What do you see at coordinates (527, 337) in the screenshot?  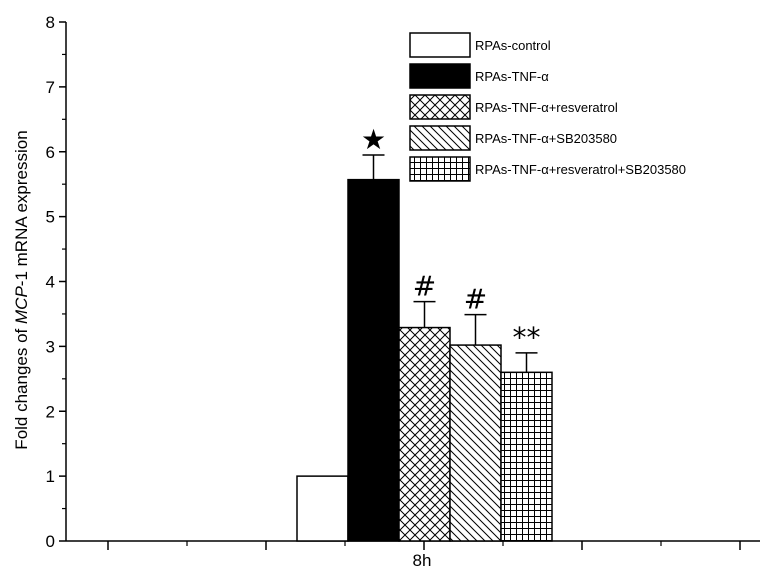 I see `significance-label: **` at bounding box center [527, 337].